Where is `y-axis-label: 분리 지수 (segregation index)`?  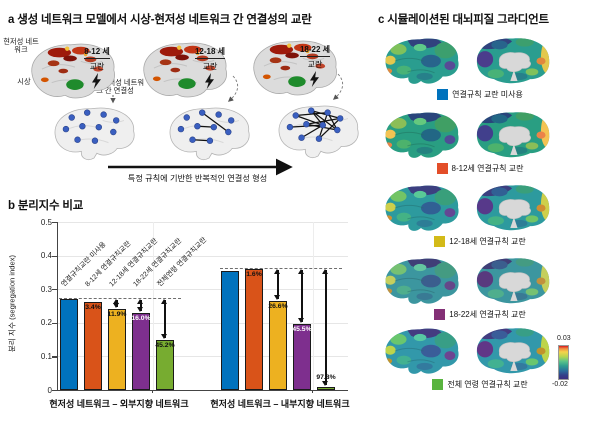
y-axis-label: 분리 지수 (segregation index) is located at coordinates (12, 303).